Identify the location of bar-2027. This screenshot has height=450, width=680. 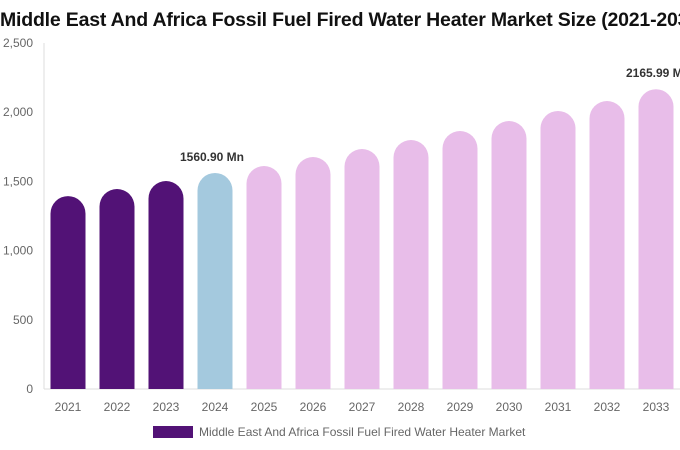
(362, 269).